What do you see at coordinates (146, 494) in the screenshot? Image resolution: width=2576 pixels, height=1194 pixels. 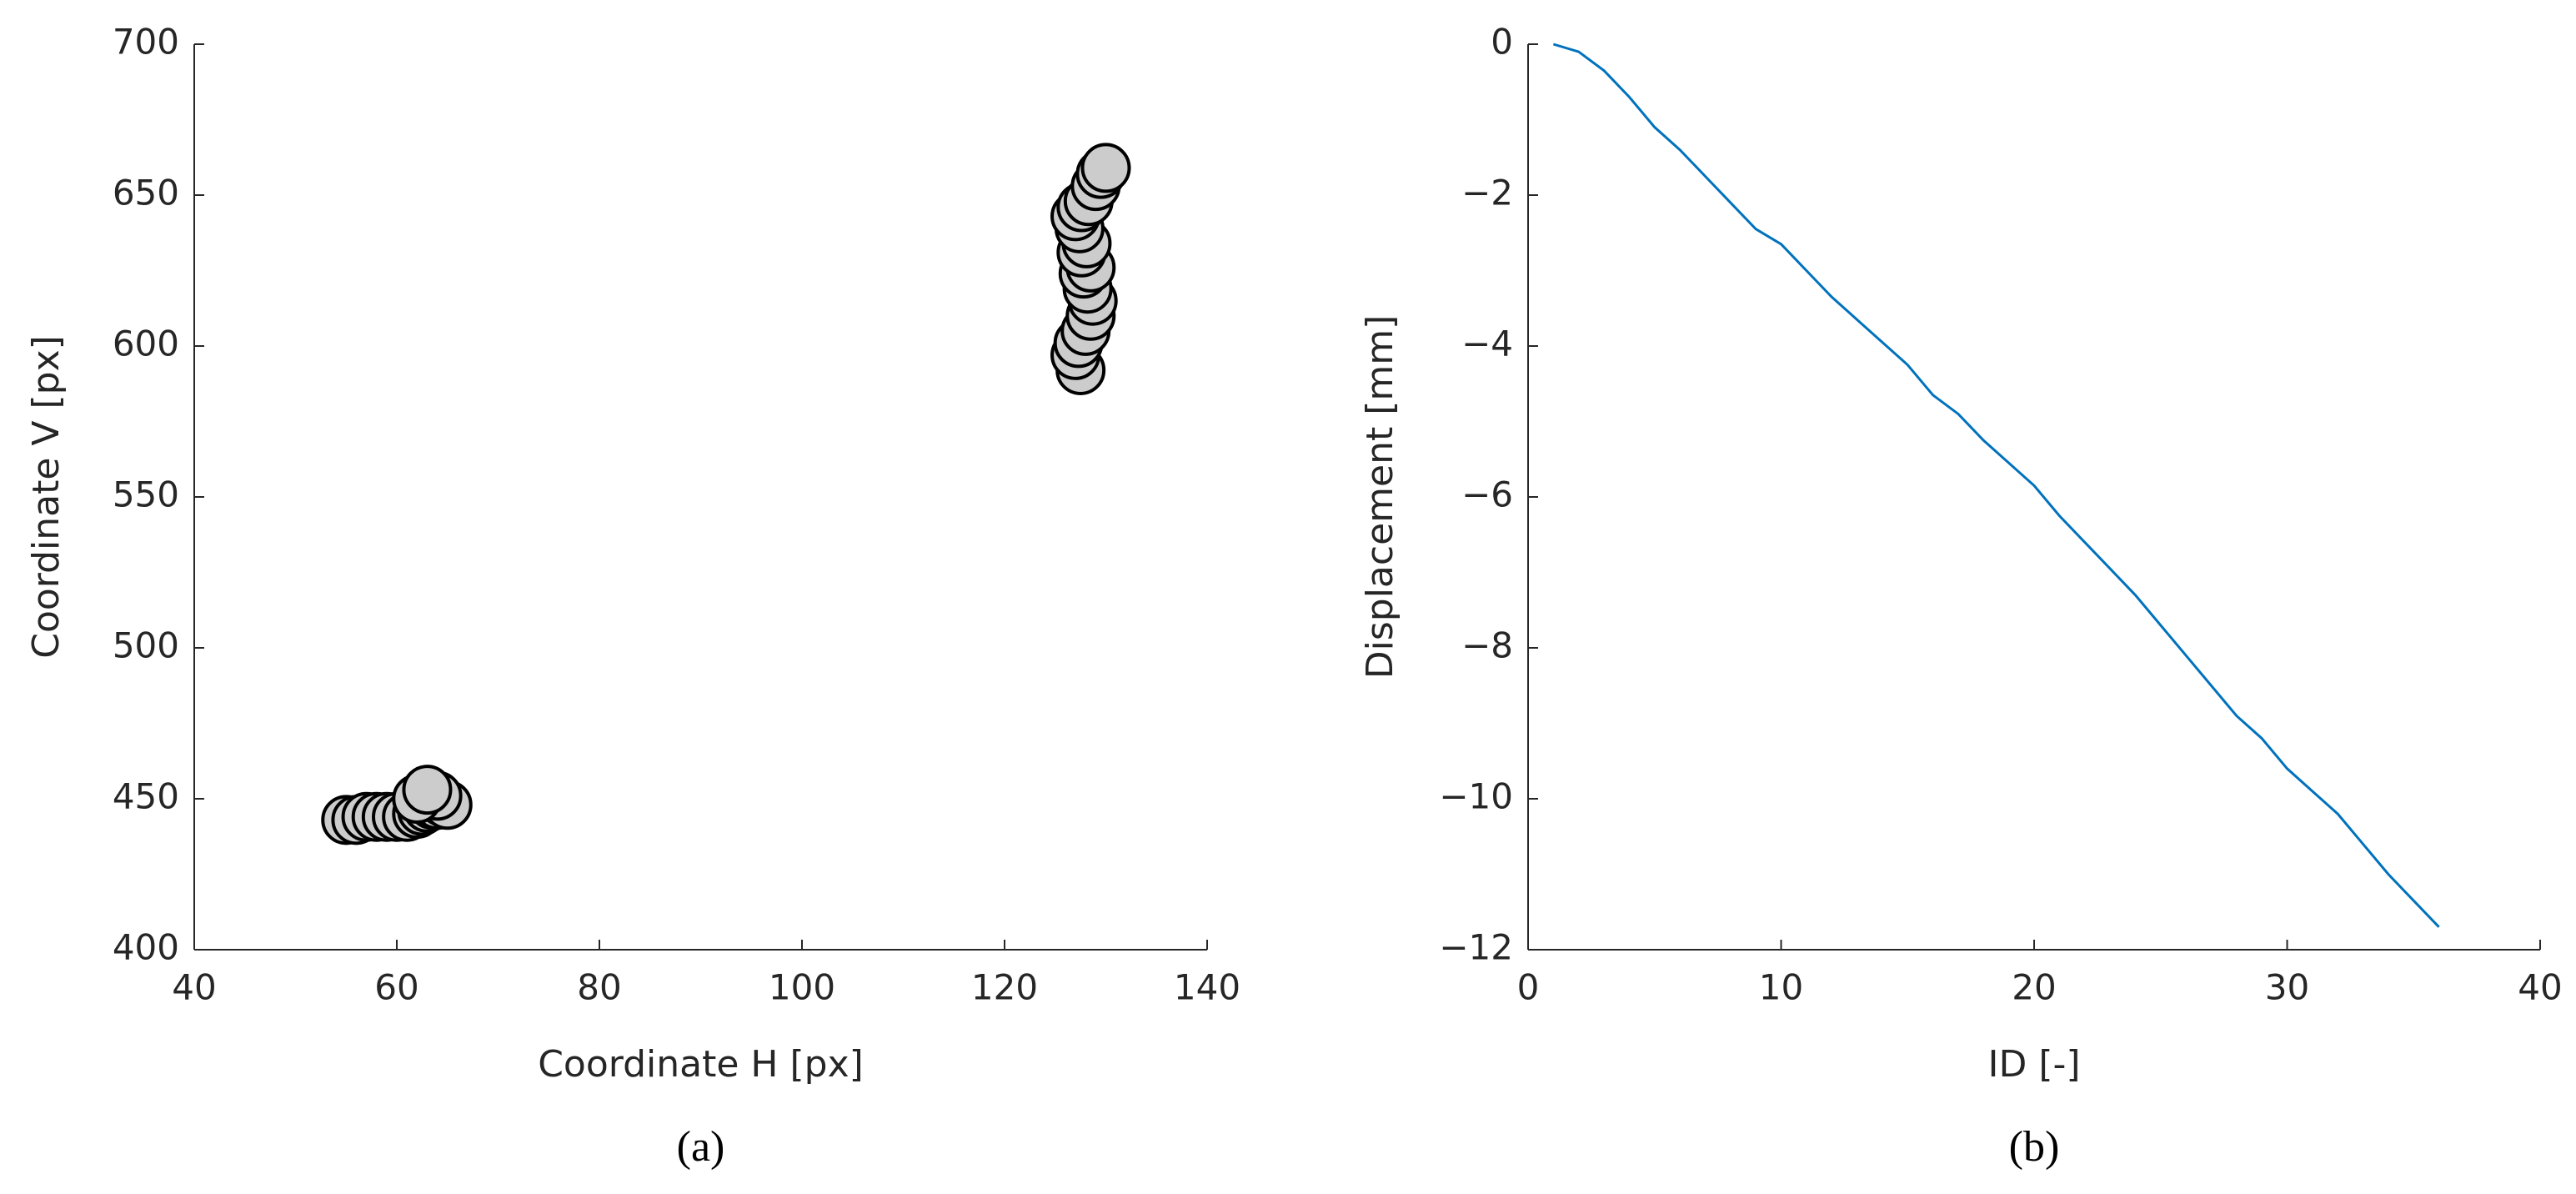 I see `y-tick-label: 550` at bounding box center [146, 494].